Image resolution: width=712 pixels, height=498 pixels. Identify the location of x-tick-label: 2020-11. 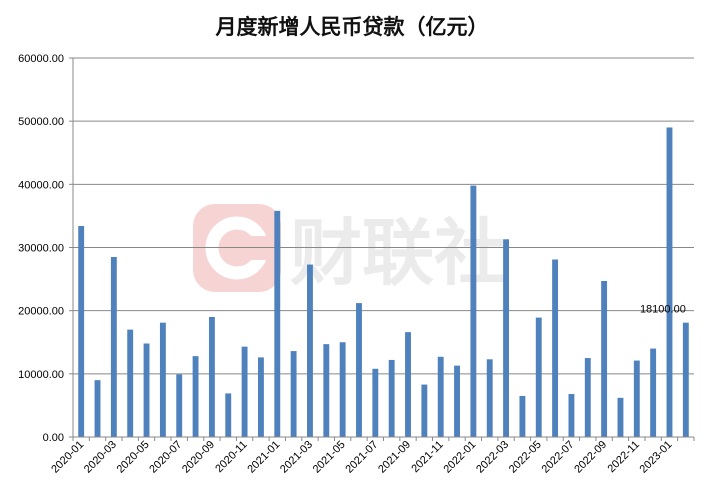
(231, 457).